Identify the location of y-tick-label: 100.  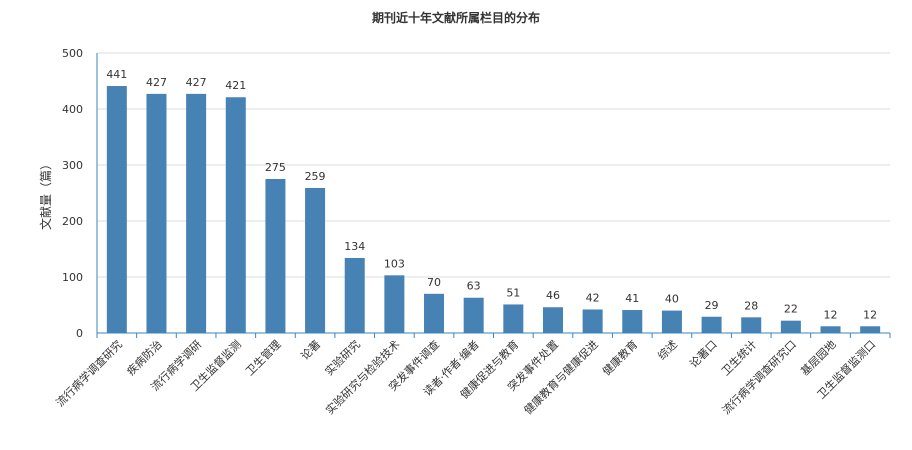
(72, 277).